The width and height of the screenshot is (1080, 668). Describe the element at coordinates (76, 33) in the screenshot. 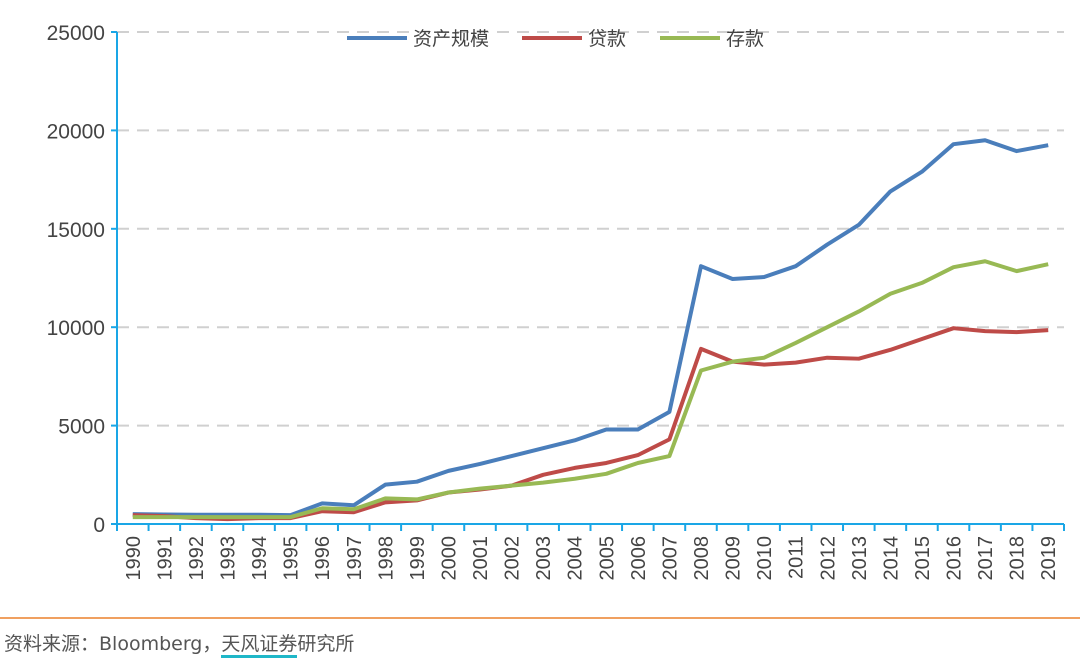

I see `y-tick-label: 25000` at that location.